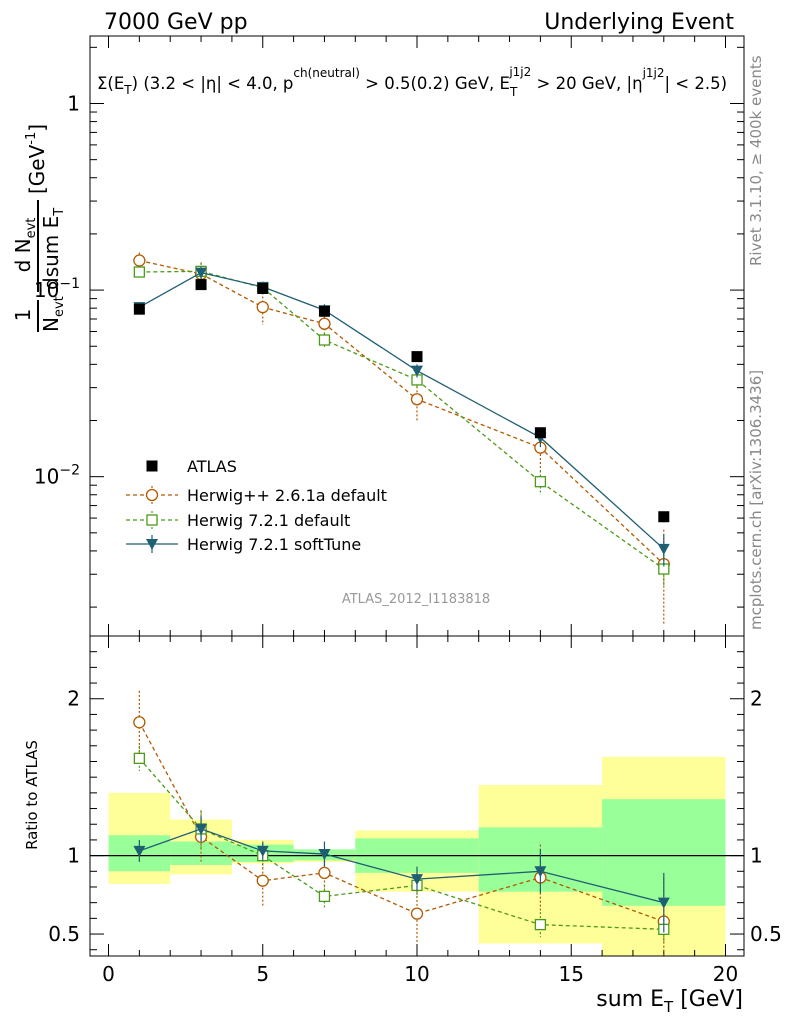 This screenshot has width=786, height=1024. Describe the element at coordinates (32, 795) in the screenshot. I see `ratio-y-label: Ratio to ATLAS` at that location.